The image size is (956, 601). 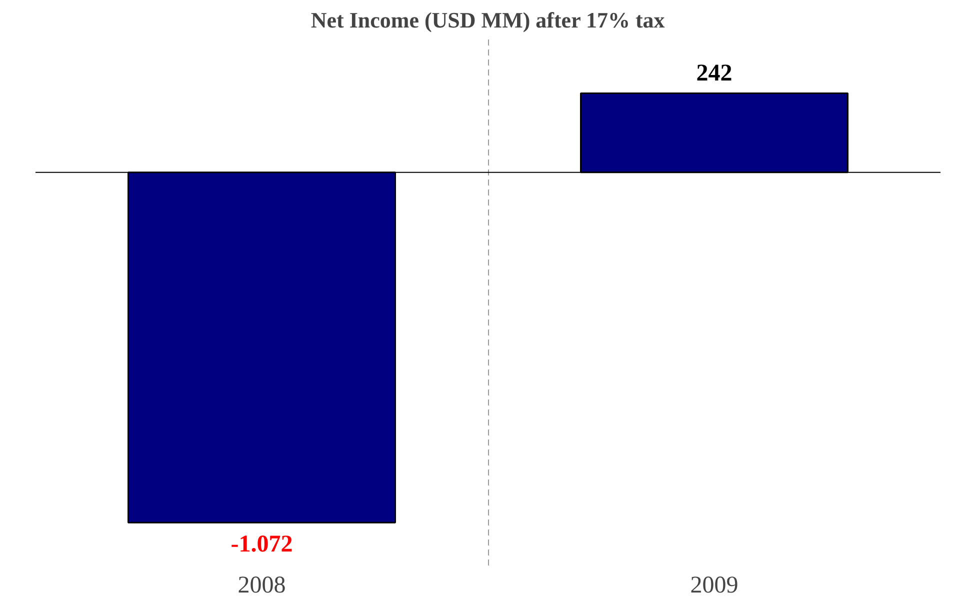 I want to click on x-tick-label: 2009, so click(x=714, y=585).